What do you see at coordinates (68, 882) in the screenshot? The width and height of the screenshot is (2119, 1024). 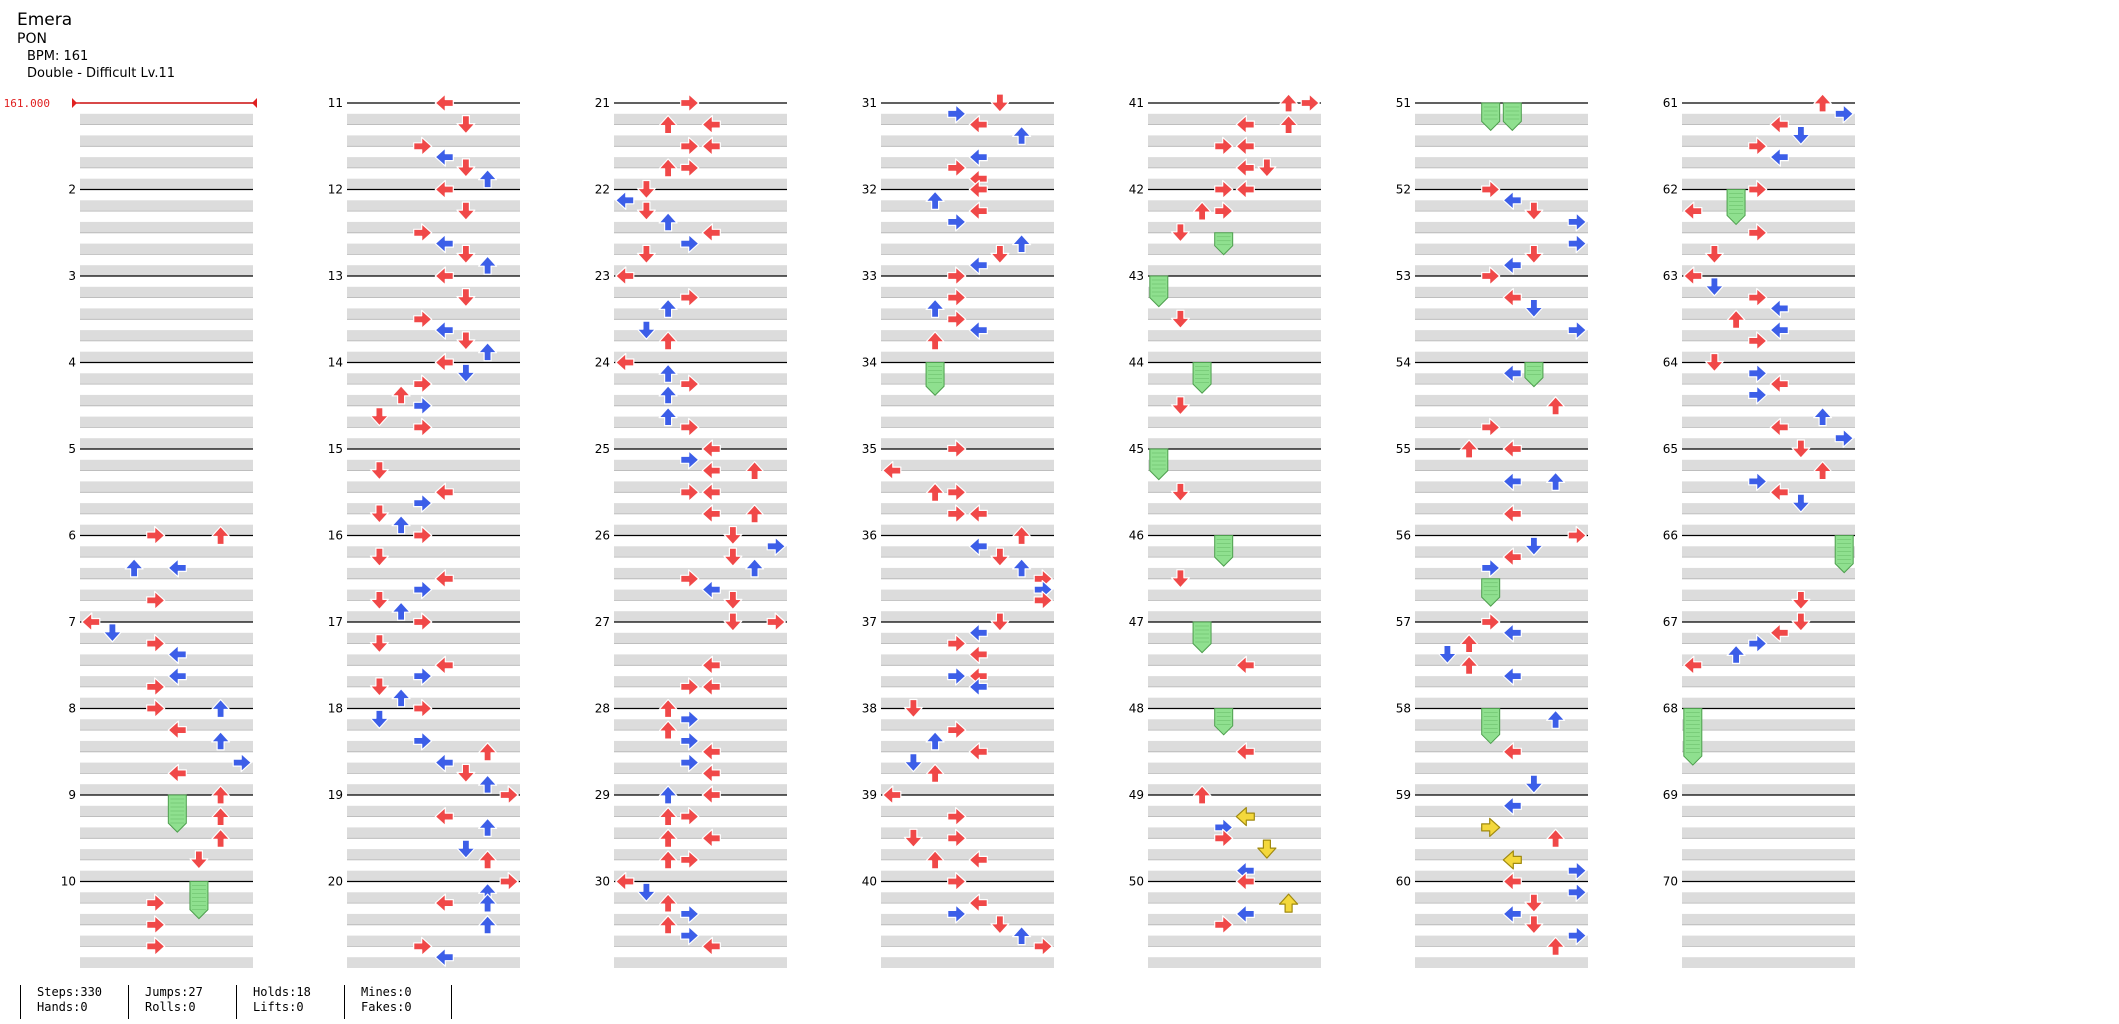 I see `measure-number: 10` at bounding box center [68, 882].